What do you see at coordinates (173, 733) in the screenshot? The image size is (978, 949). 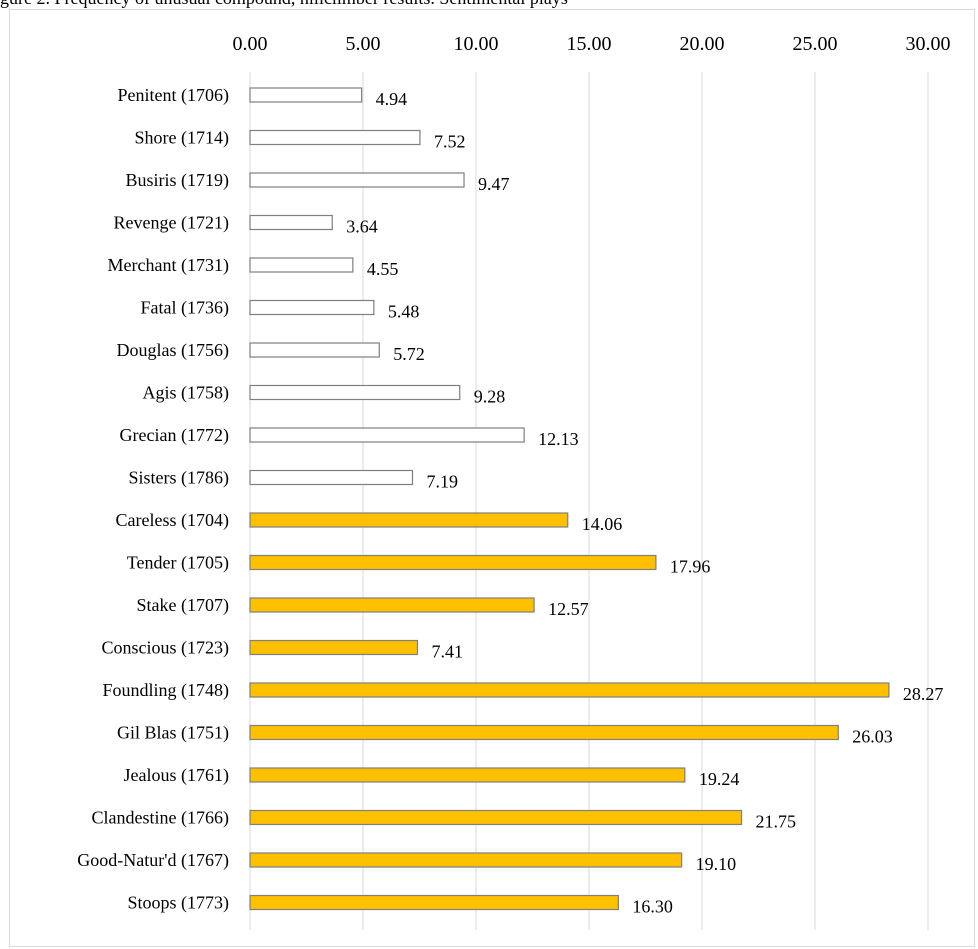 I see `category-label: Gil Blas (1751)` at bounding box center [173, 733].